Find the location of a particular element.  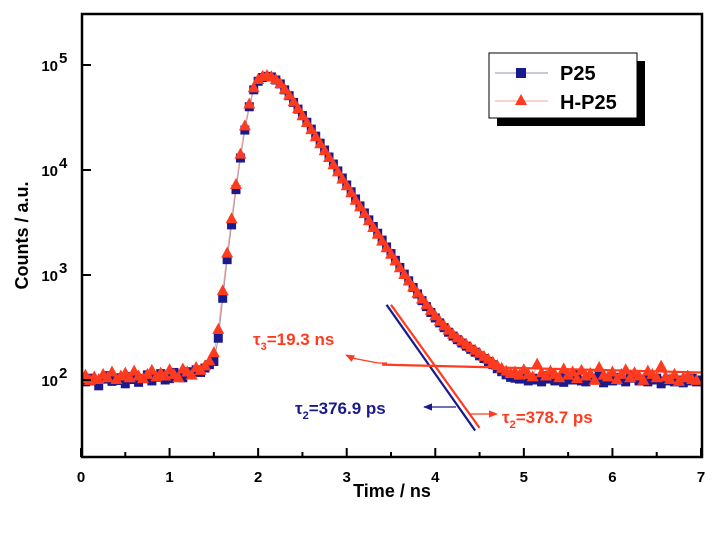

x-tick-label: 4 is located at coordinates (435, 477).